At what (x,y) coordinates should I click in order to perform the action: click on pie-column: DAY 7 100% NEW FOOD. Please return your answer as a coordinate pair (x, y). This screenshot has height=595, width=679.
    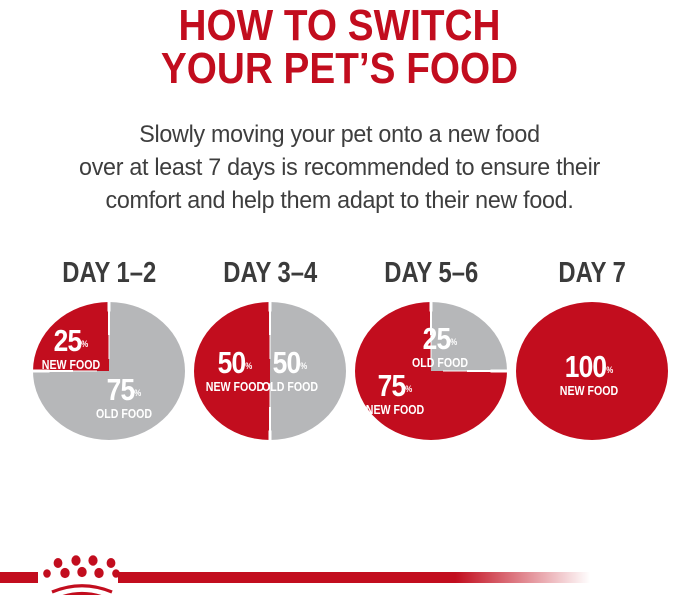
    Looking at the image, I should click on (592, 349).